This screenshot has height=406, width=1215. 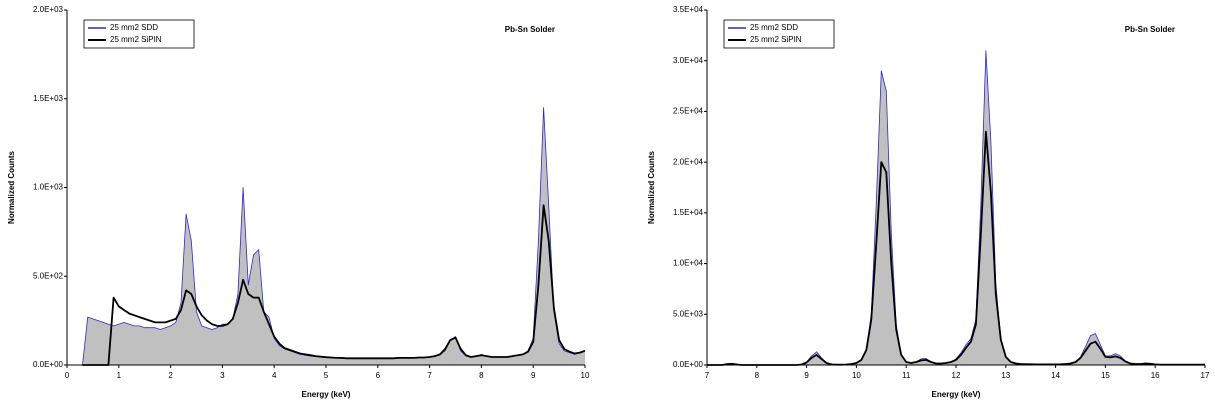 What do you see at coordinates (274, 375) in the screenshot?
I see `x-tick-label: 4` at bounding box center [274, 375].